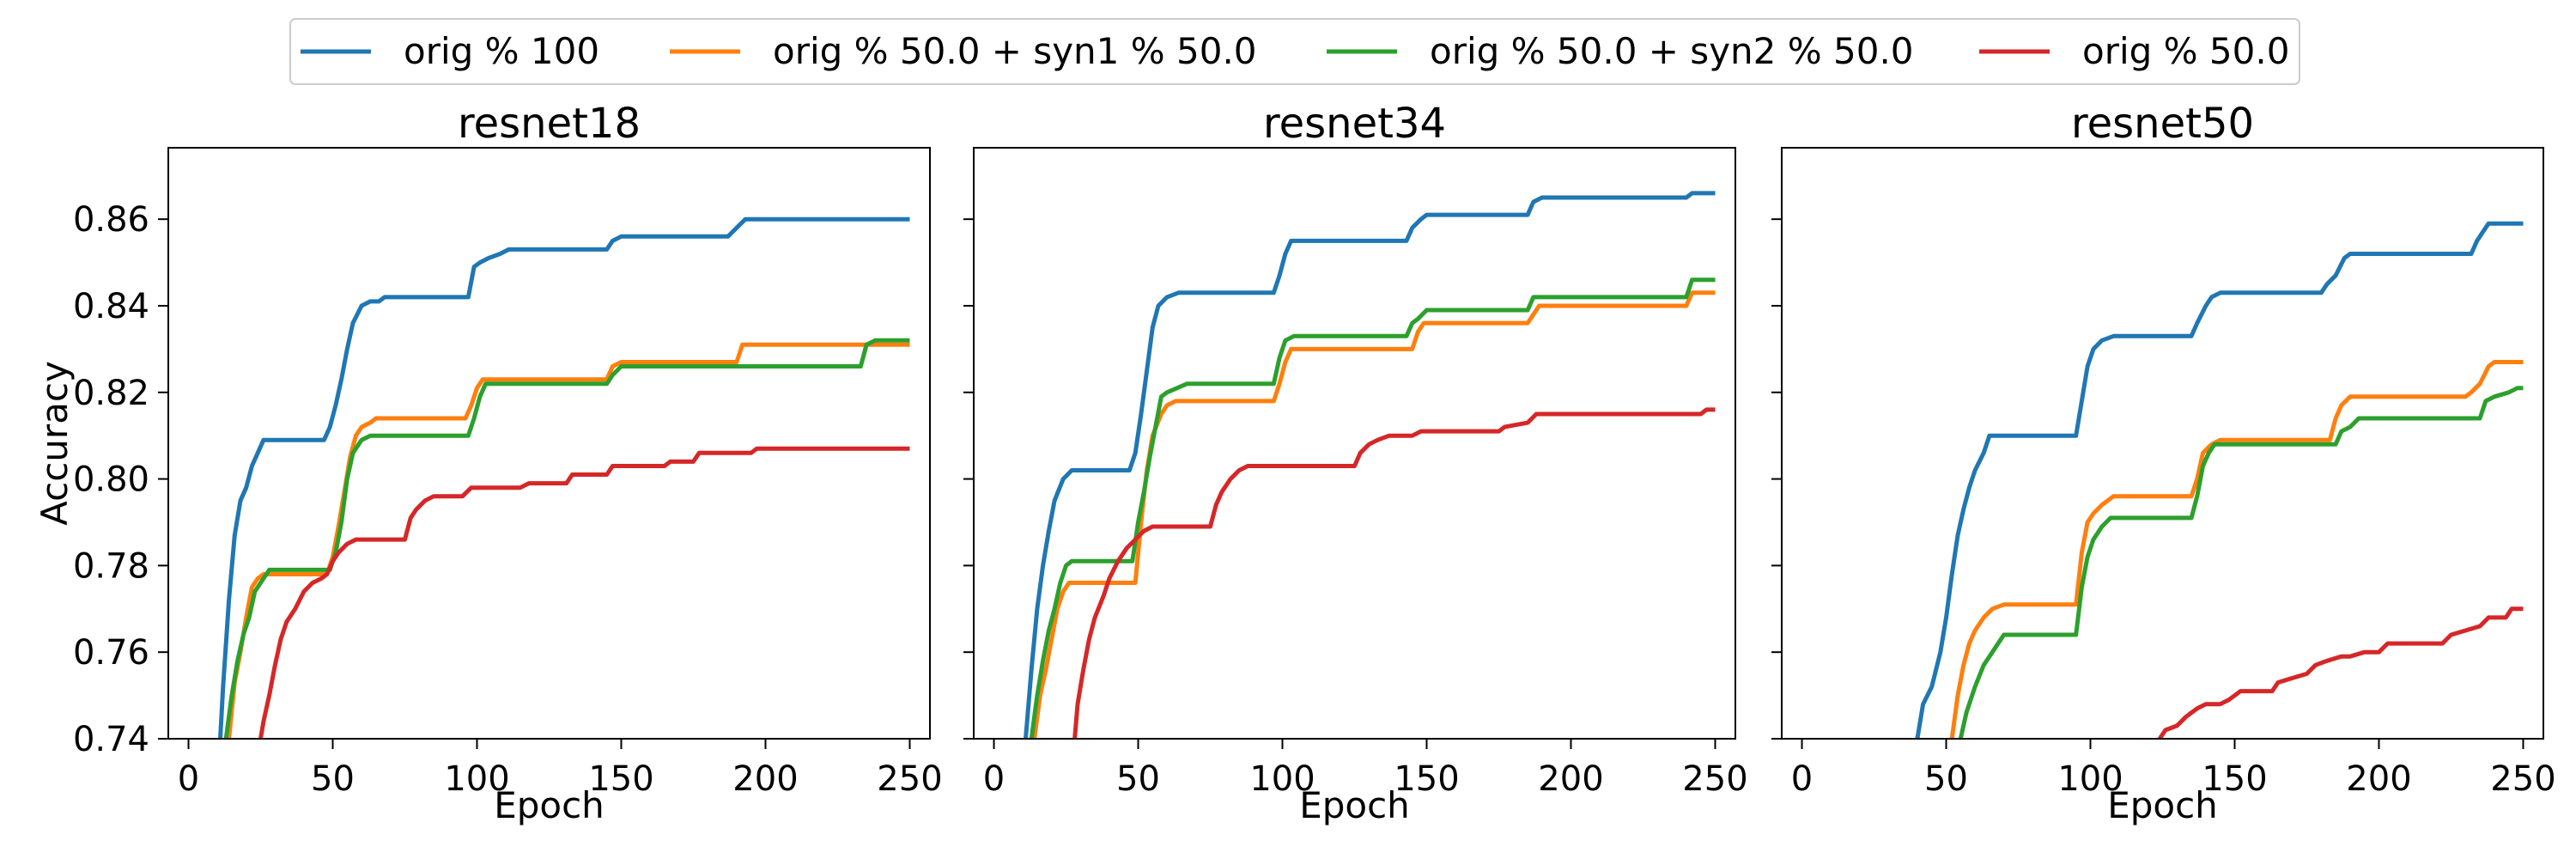  What do you see at coordinates (111, 480) in the screenshot?
I see `y-tick-label: 0.80` at bounding box center [111, 480].